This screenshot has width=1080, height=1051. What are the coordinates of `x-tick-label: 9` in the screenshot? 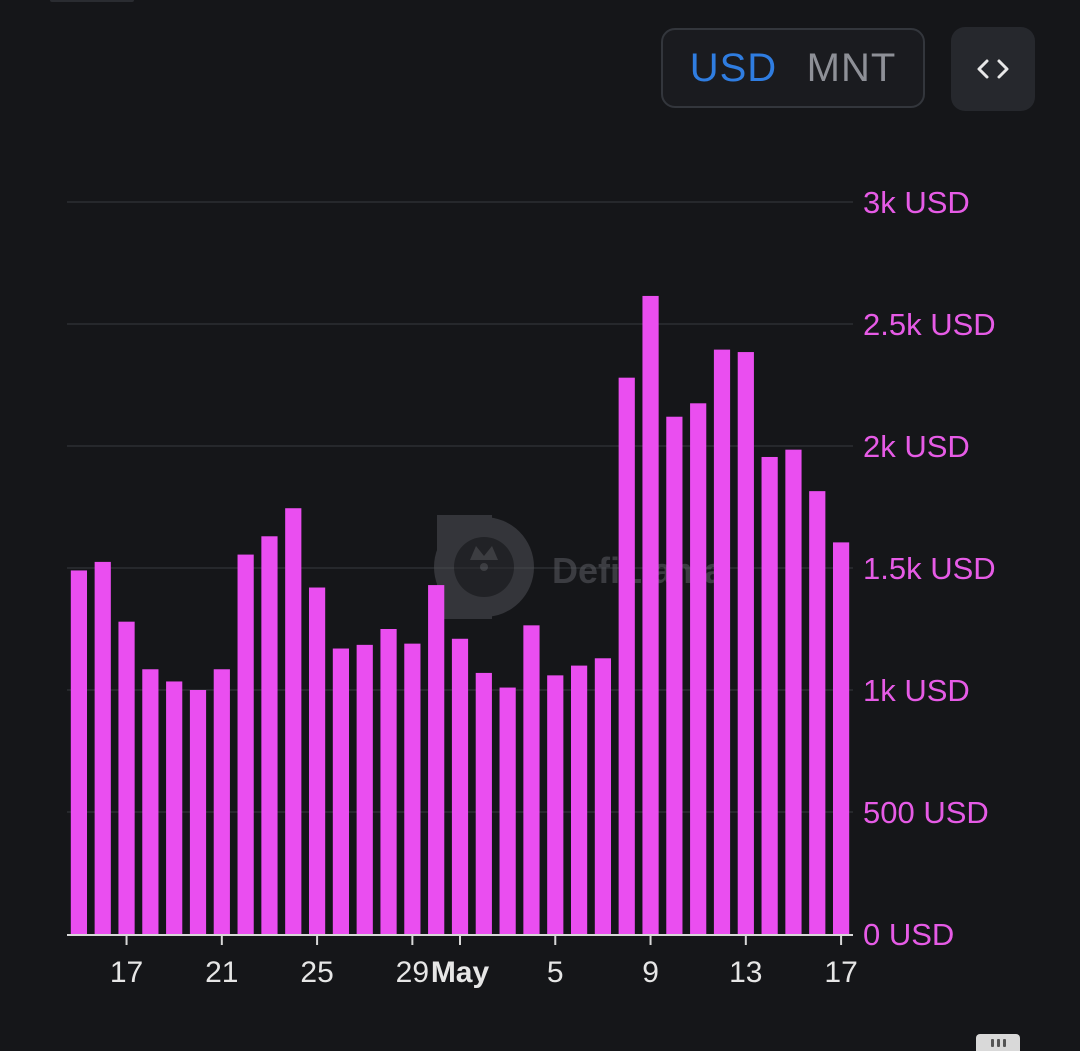 It's located at (650, 972).